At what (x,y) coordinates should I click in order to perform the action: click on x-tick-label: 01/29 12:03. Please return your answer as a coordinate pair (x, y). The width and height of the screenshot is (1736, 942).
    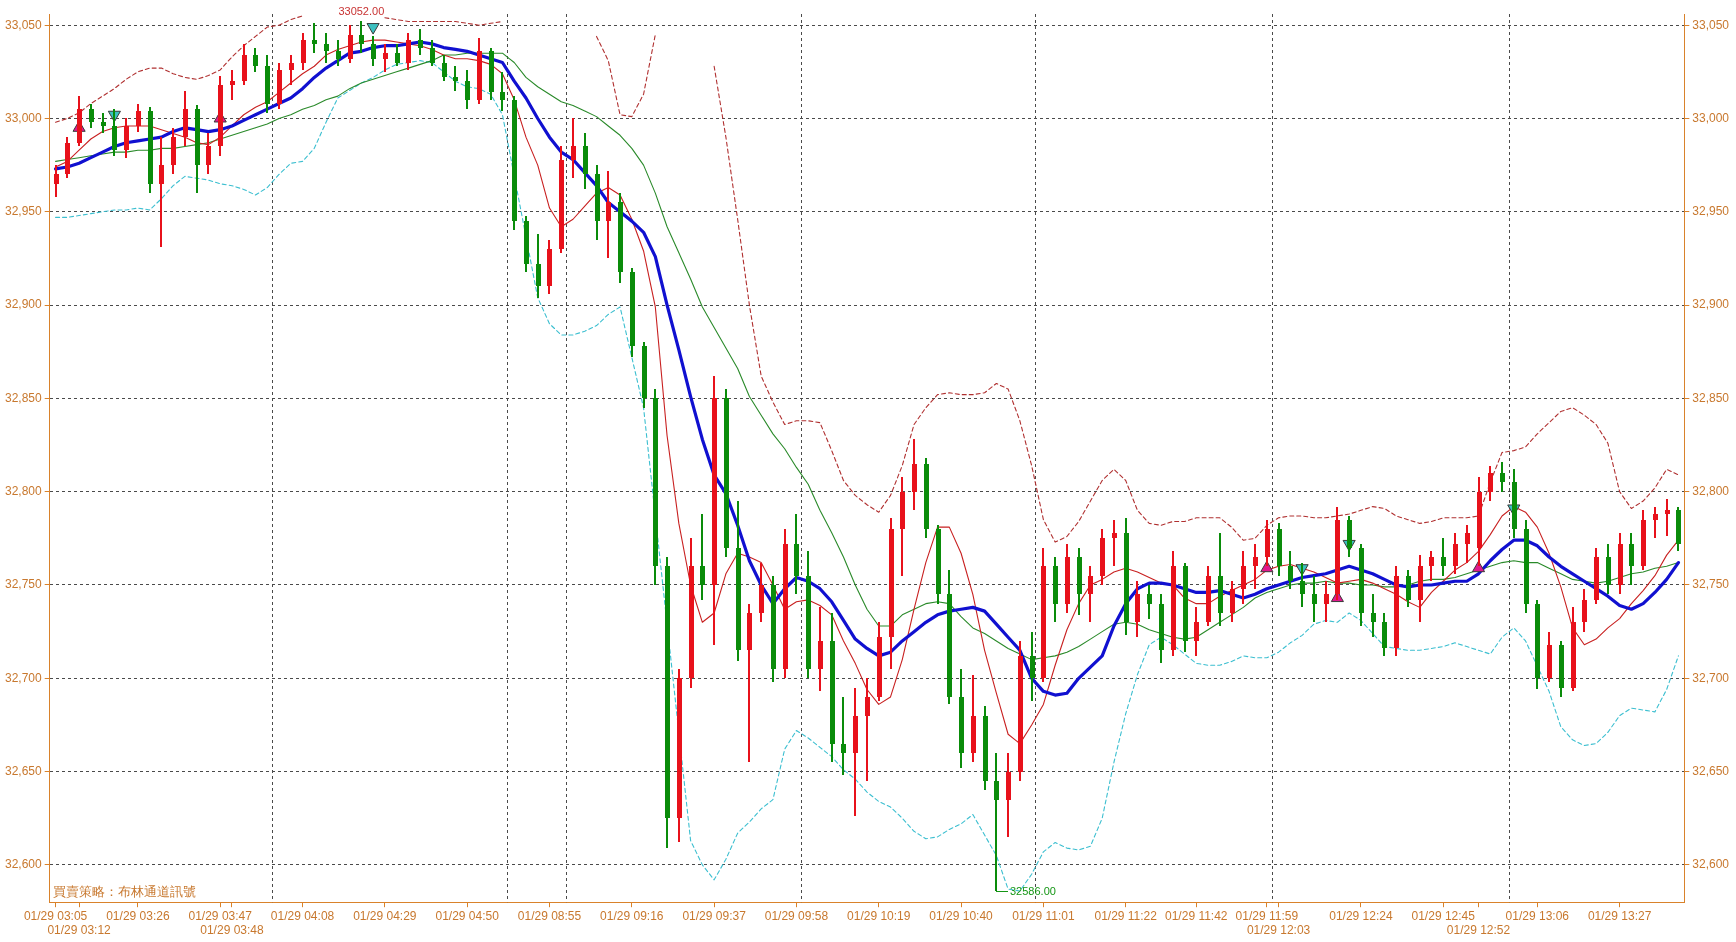
    Looking at the image, I should click on (1278, 930).